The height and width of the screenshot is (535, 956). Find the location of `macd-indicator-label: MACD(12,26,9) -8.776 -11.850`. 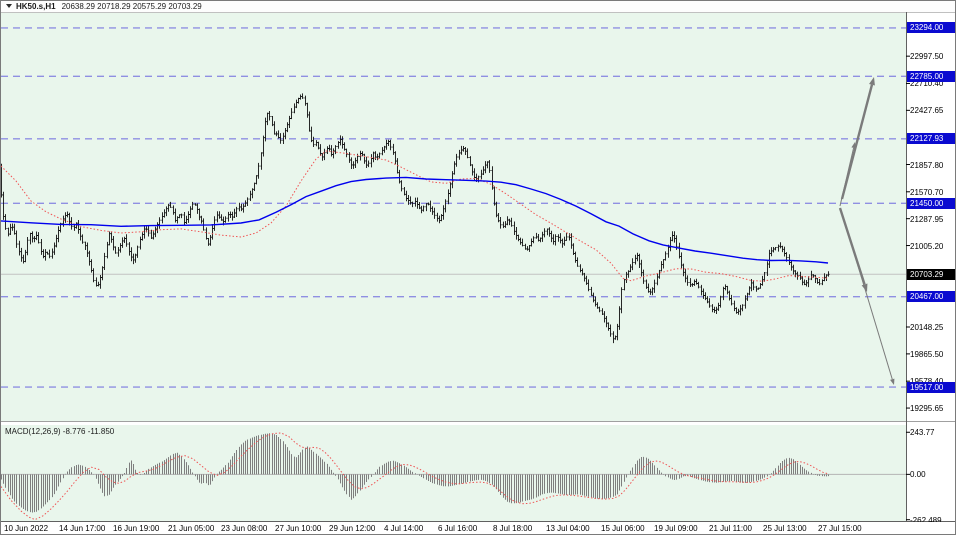

macd-indicator-label: MACD(12,26,9) -8.776 -11.850 is located at coordinates (60, 431).